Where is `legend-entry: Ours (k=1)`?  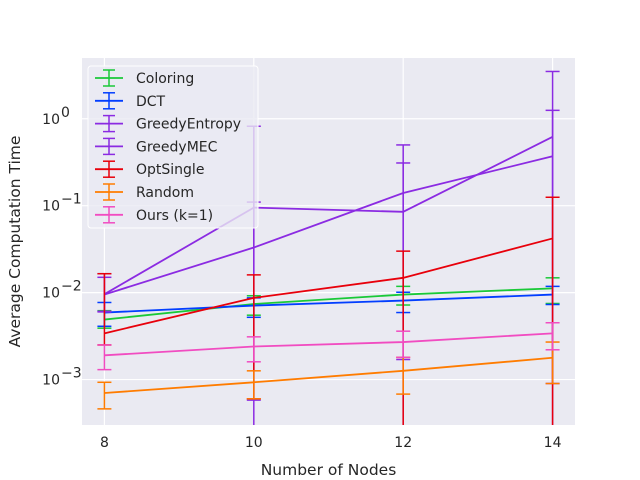
legend-entry: Ours (k=1) is located at coordinates (154, 215).